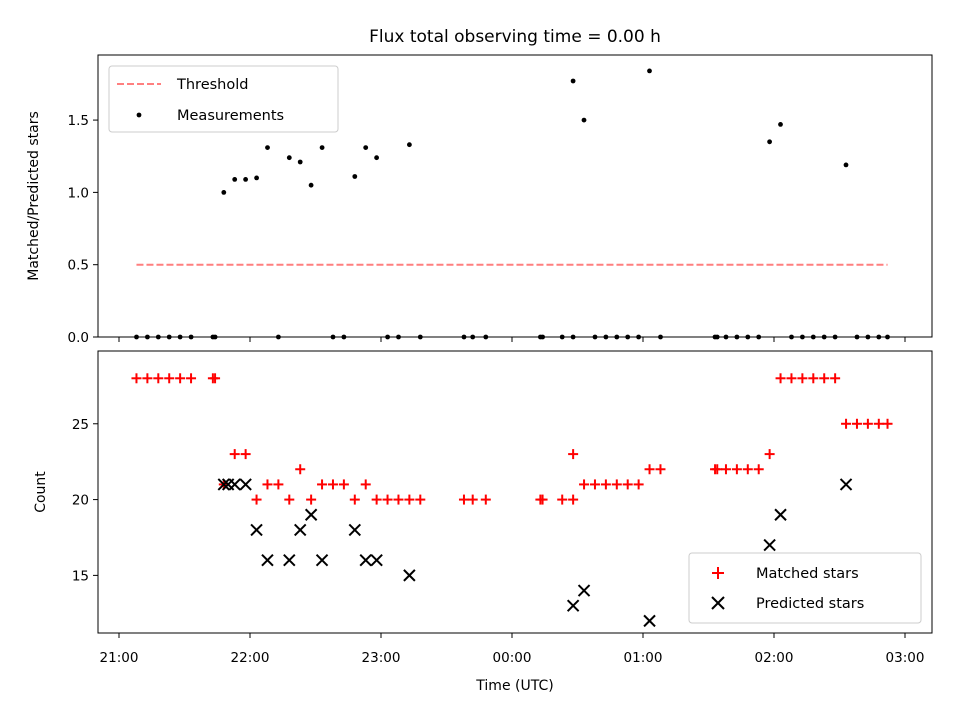 The image size is (960, 720). What do you see at coordinates (512, 339) in the screenshot?
I see `ratio-x-ticks` at bounding box center [512, 339].